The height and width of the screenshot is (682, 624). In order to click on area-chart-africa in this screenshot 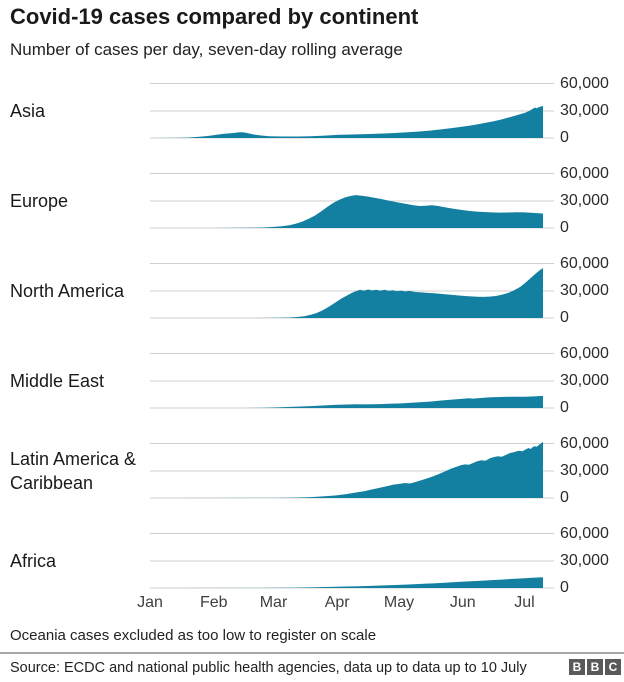, I will do `click(352, 561)`.